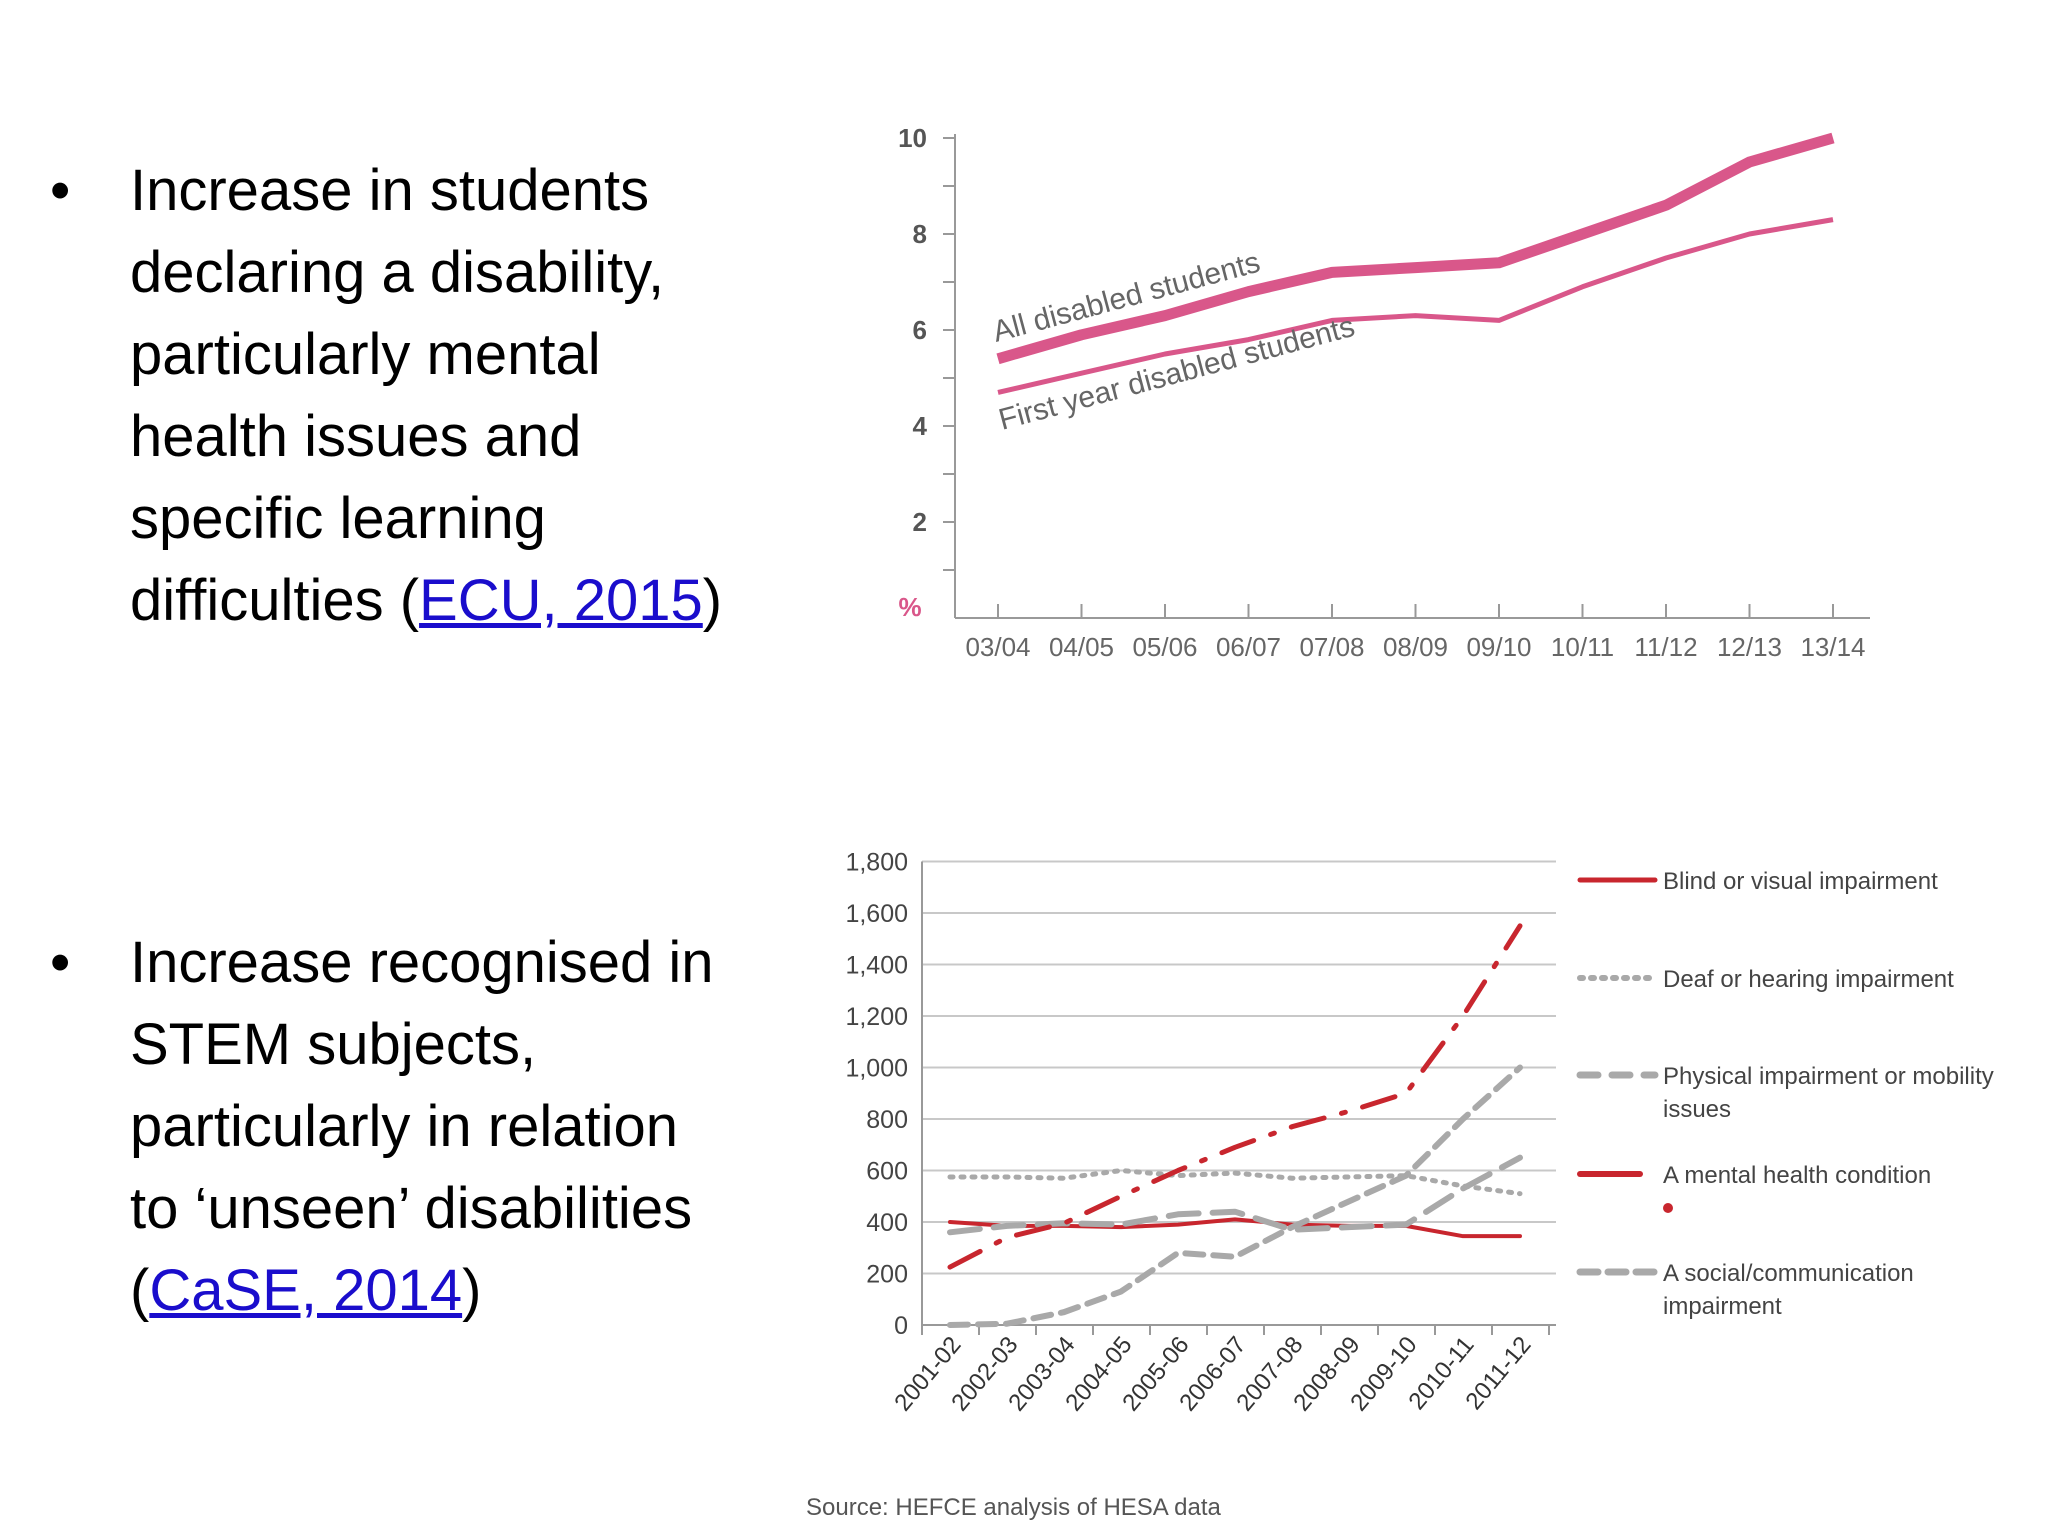 The height and width of the screenshot is (1536, 2048). Describe the element at coordinates (1081, 647) in the screenshot. I see `x-tick-label: 04/05` at that location.